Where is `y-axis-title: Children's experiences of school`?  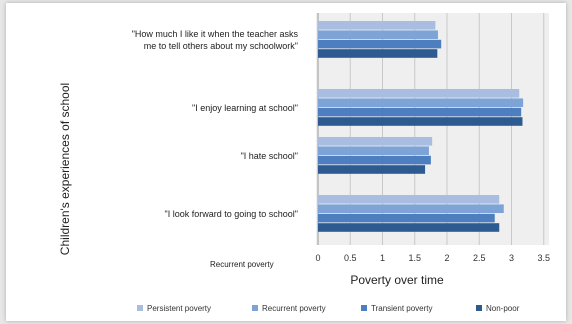
y-axis-title: Children's experiences of school is located at coordinates (65, 169).